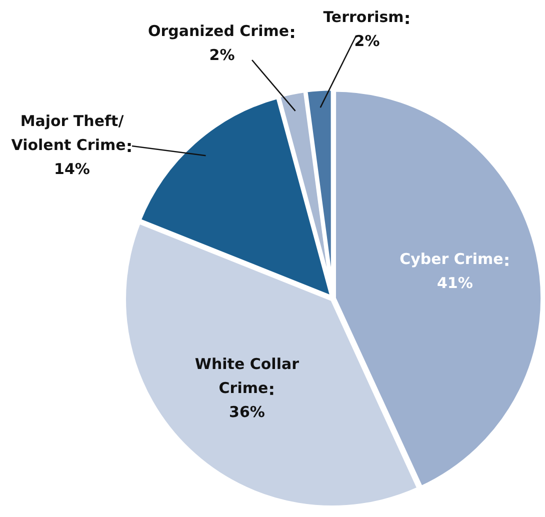  What do you see at coordinates (454, 283) in the screenshot?
I see `data-label: 41%` at bounding box center [454, 283].